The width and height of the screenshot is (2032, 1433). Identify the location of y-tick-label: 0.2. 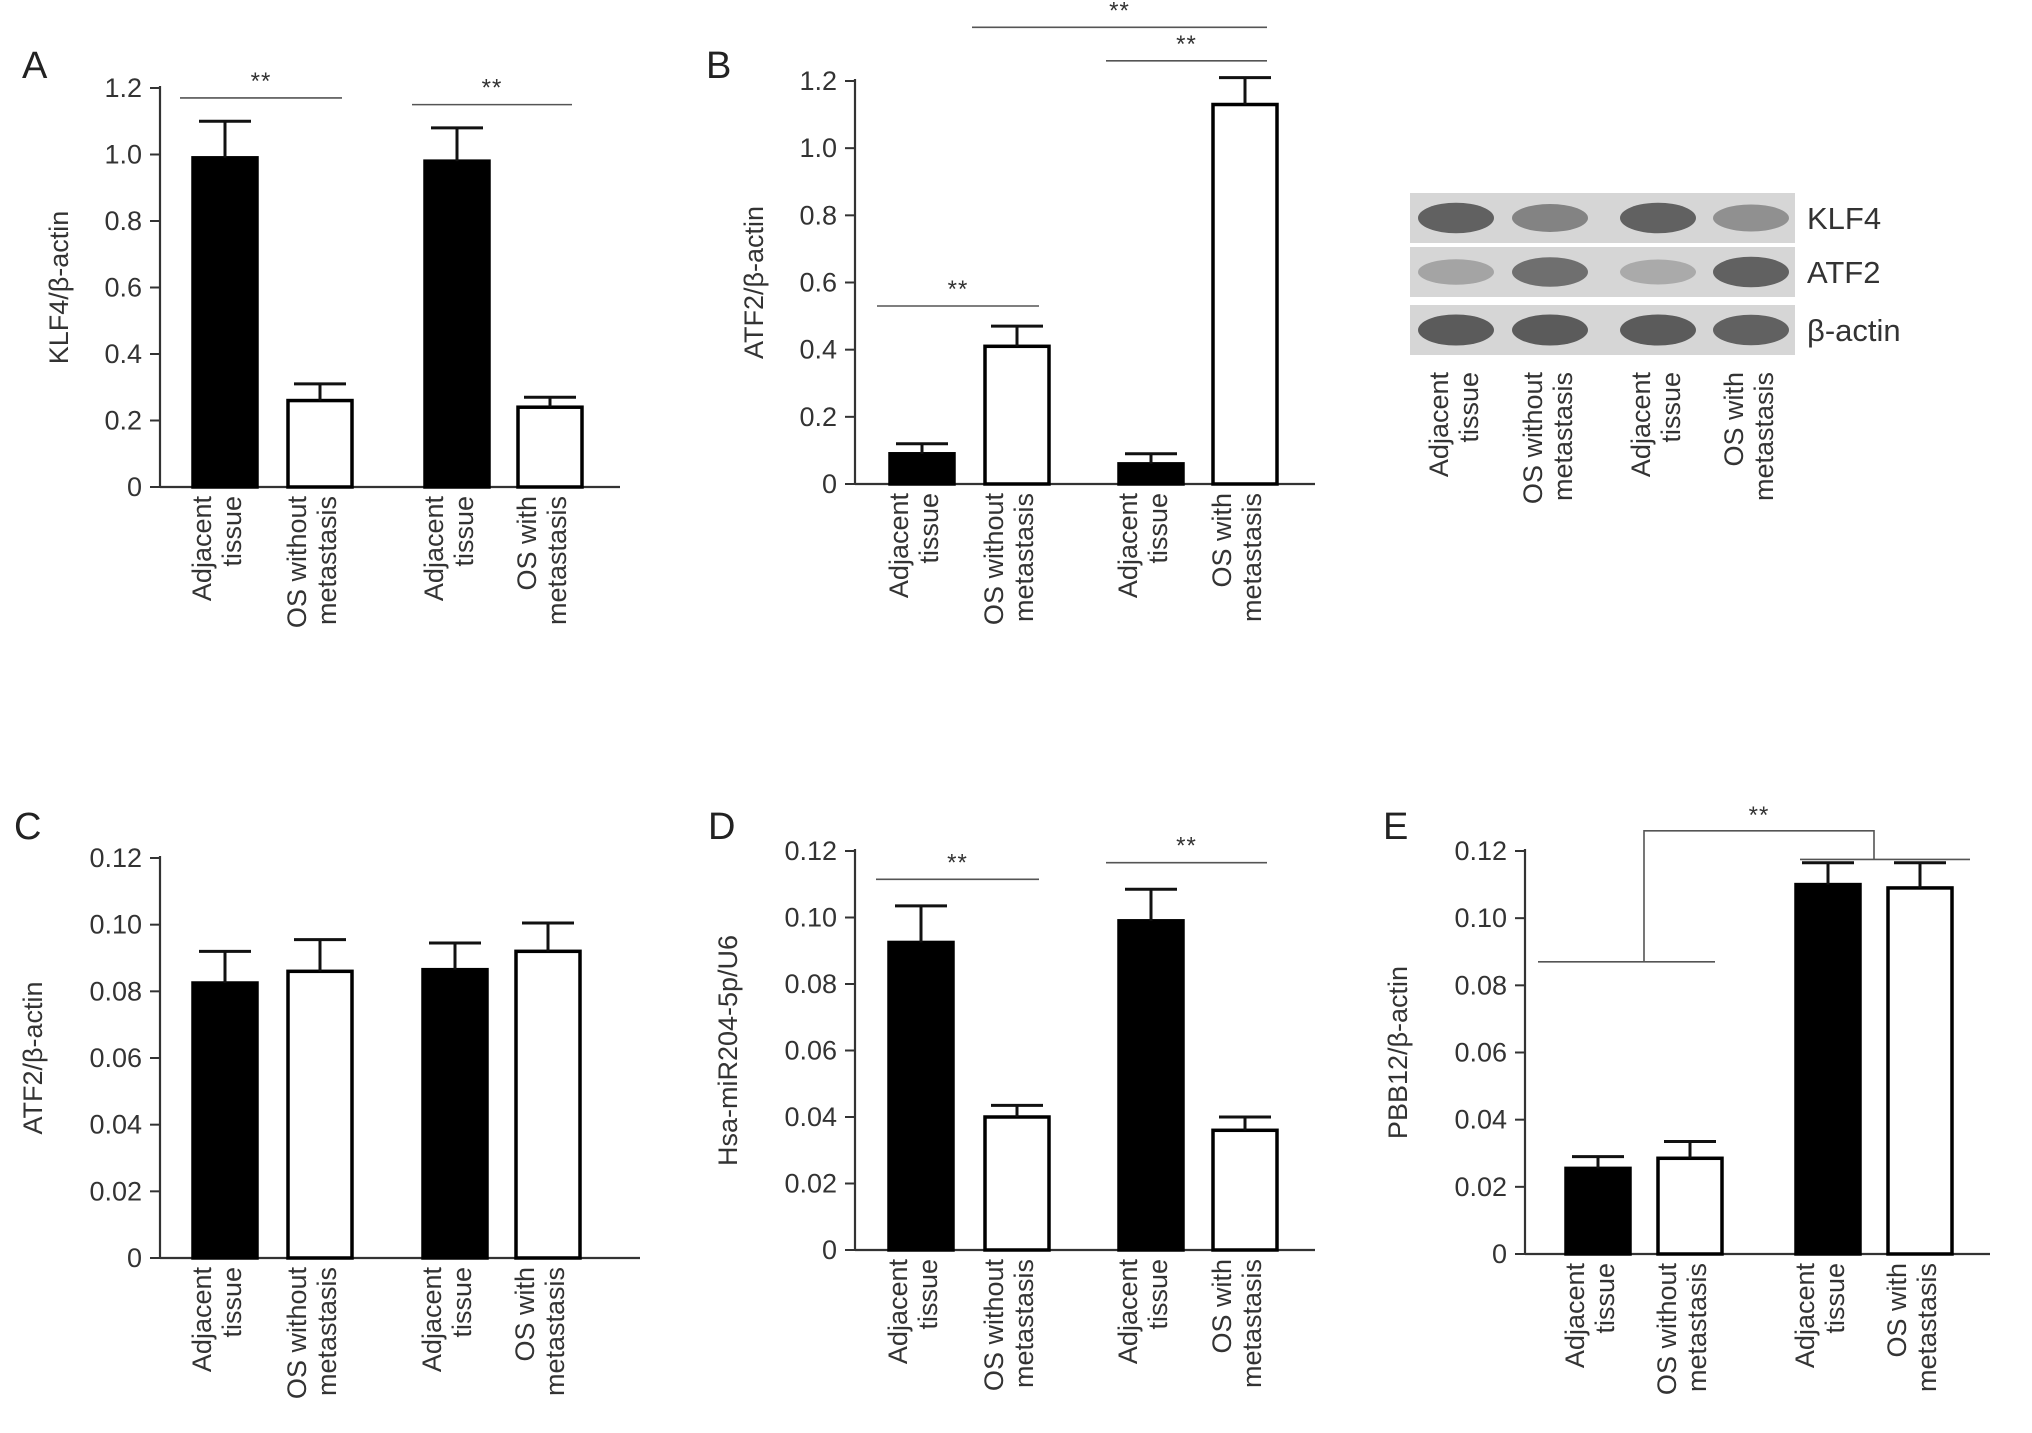
(123, 421).